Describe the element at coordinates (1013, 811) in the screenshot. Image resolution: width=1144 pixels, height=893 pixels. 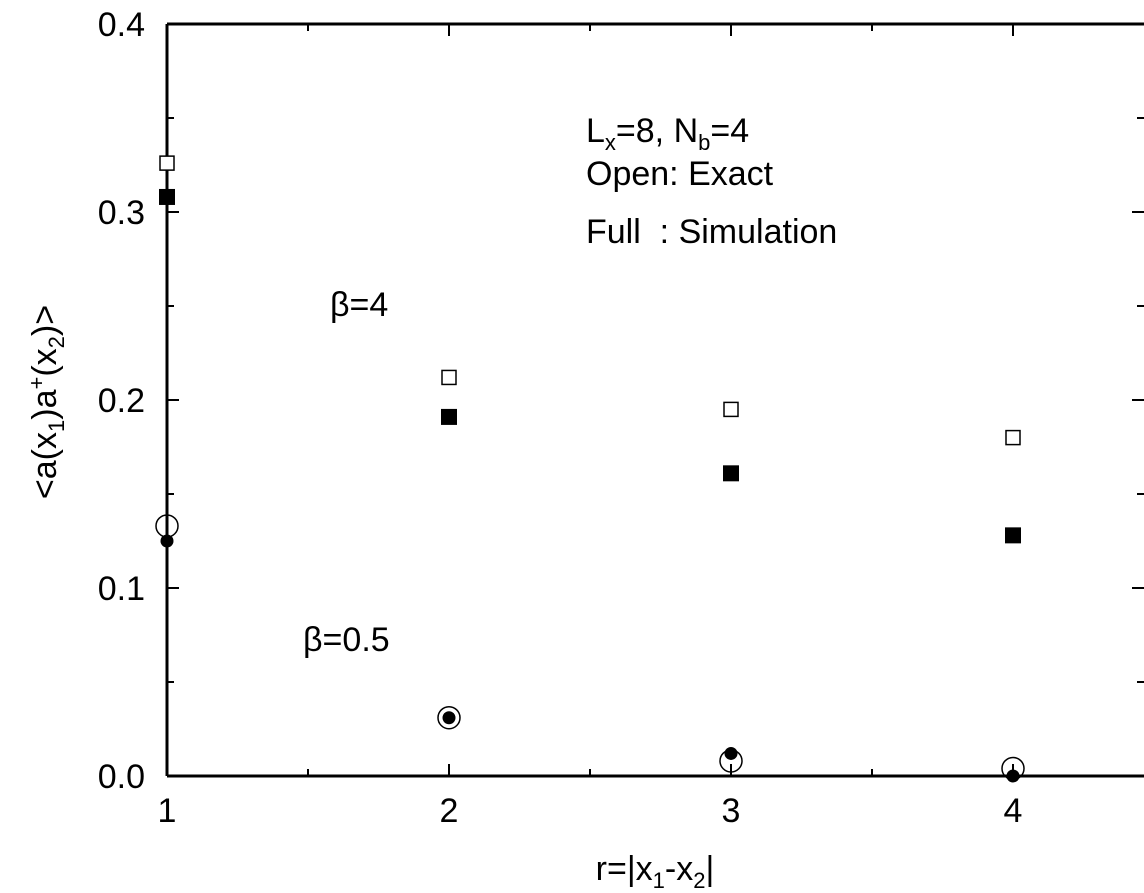
I see `x-tick-label: 4` at that location.